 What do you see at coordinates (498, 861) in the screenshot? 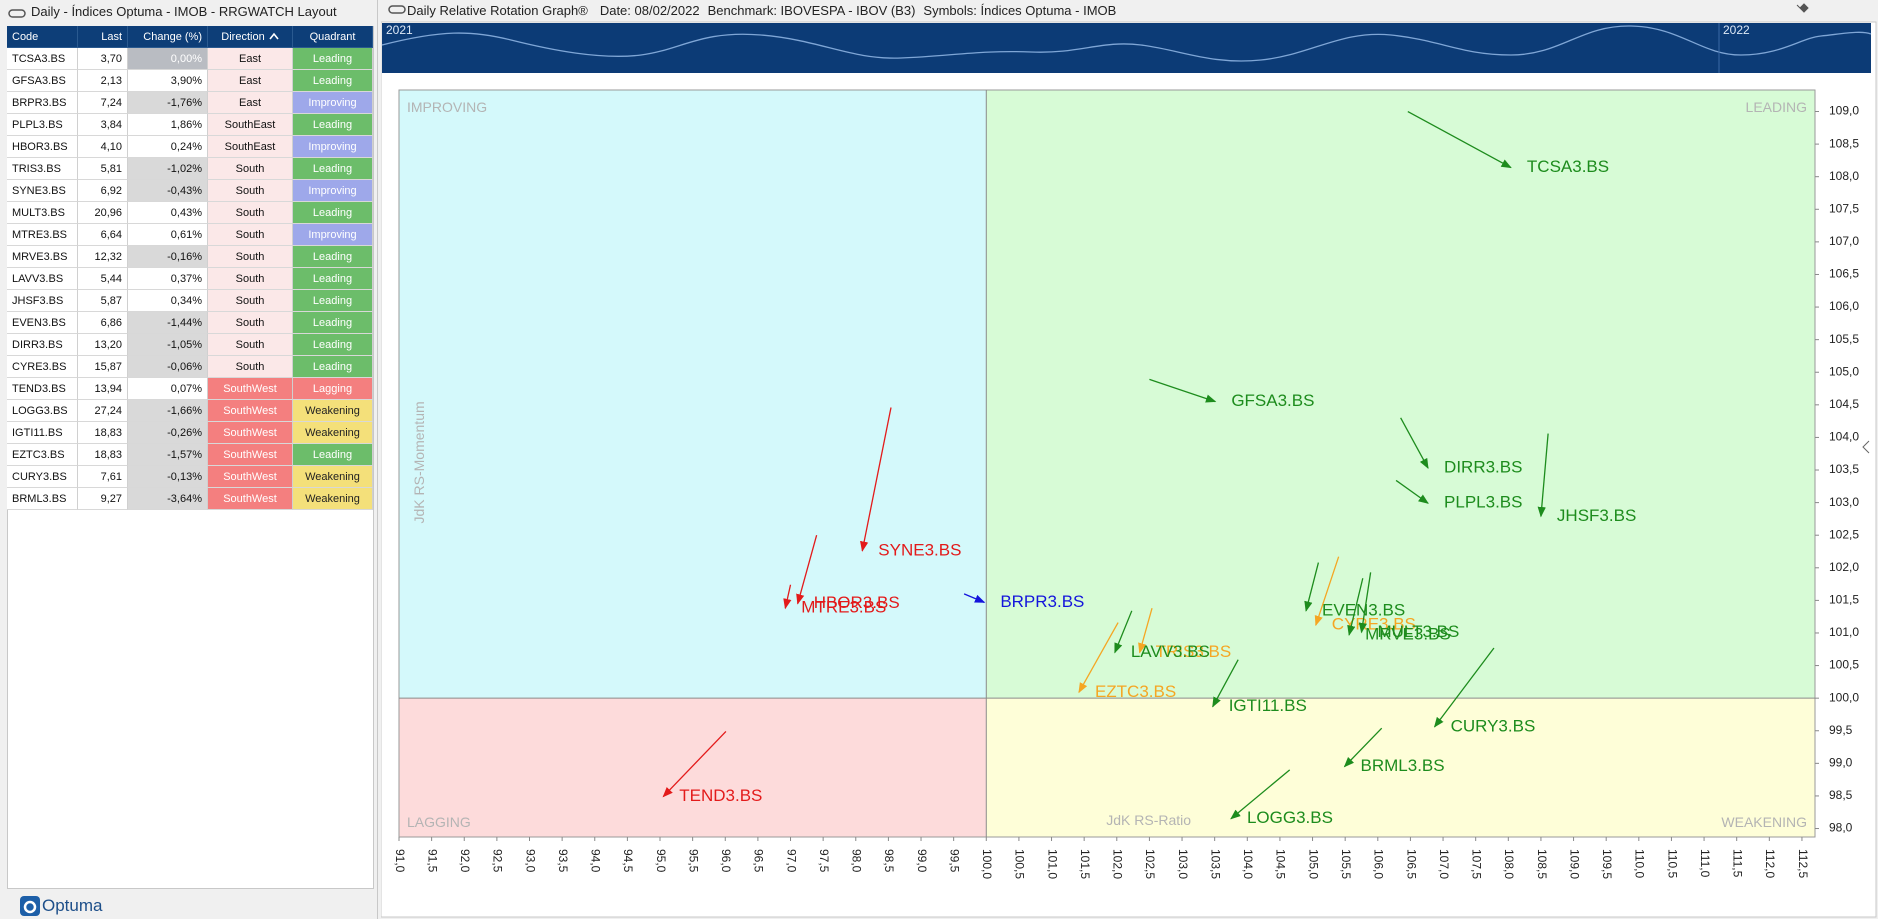
I see `x-tick-label: 92,5` at bounding box center [498, 861].